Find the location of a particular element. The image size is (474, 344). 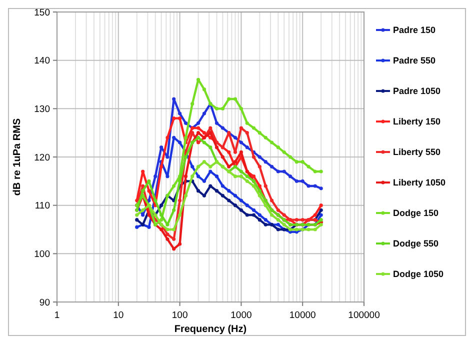

x-tick-label: 100 is located at coordinates (180, 315).